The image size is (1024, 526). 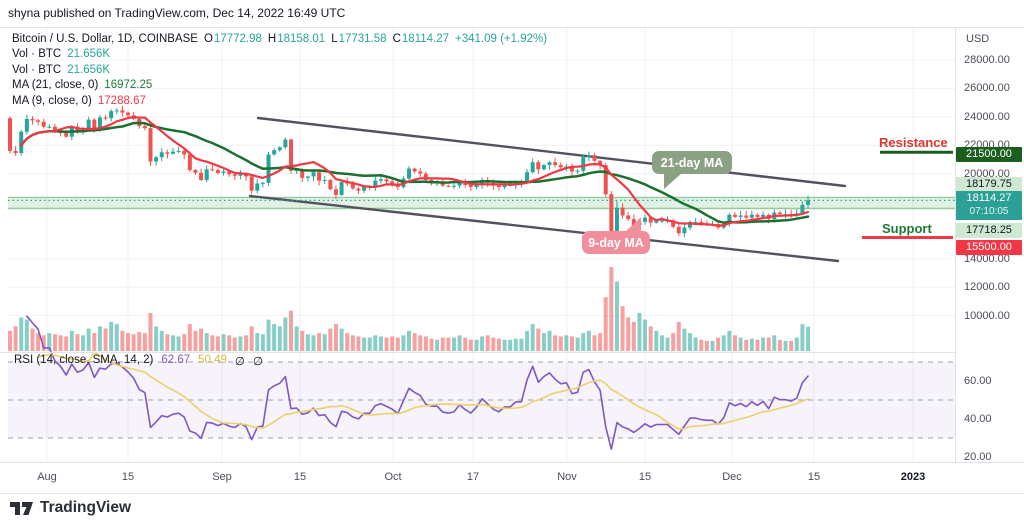 What do you see at coordinates (567, 477) in the screenshot?
I see `date-tick-label: Nov` at bounding box center [567, 477].